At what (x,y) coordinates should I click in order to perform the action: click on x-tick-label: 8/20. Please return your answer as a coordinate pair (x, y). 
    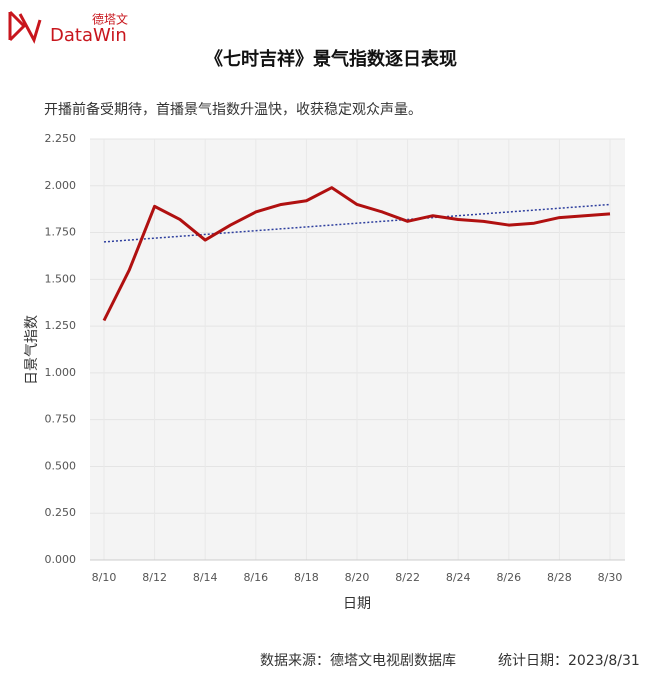
    Looking at the image, I should click on (357, 577).